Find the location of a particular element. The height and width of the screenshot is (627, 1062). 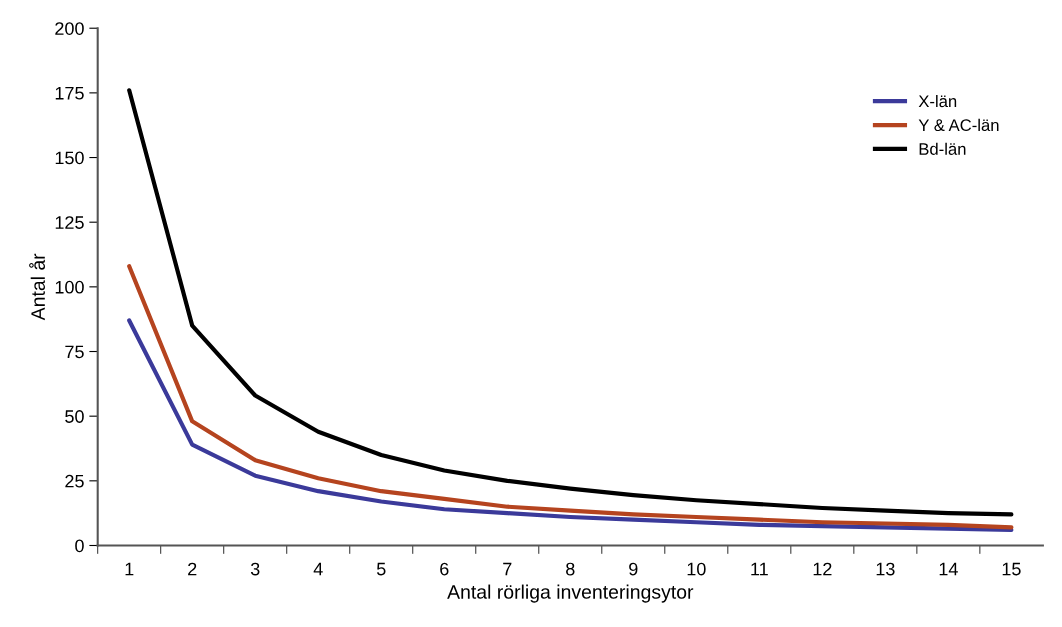

x-tick-label: 10 is located at coordinates (696, 569).